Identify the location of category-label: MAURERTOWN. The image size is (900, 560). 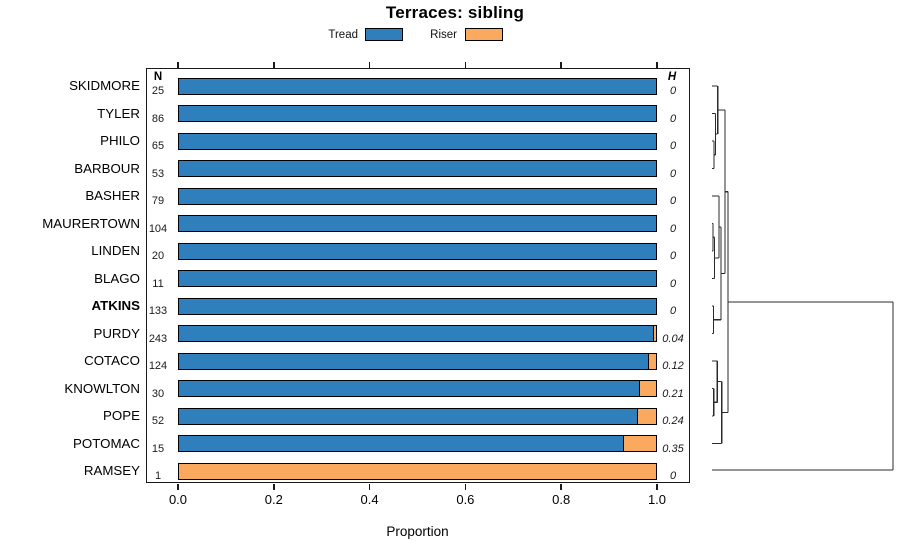
(91, 223).